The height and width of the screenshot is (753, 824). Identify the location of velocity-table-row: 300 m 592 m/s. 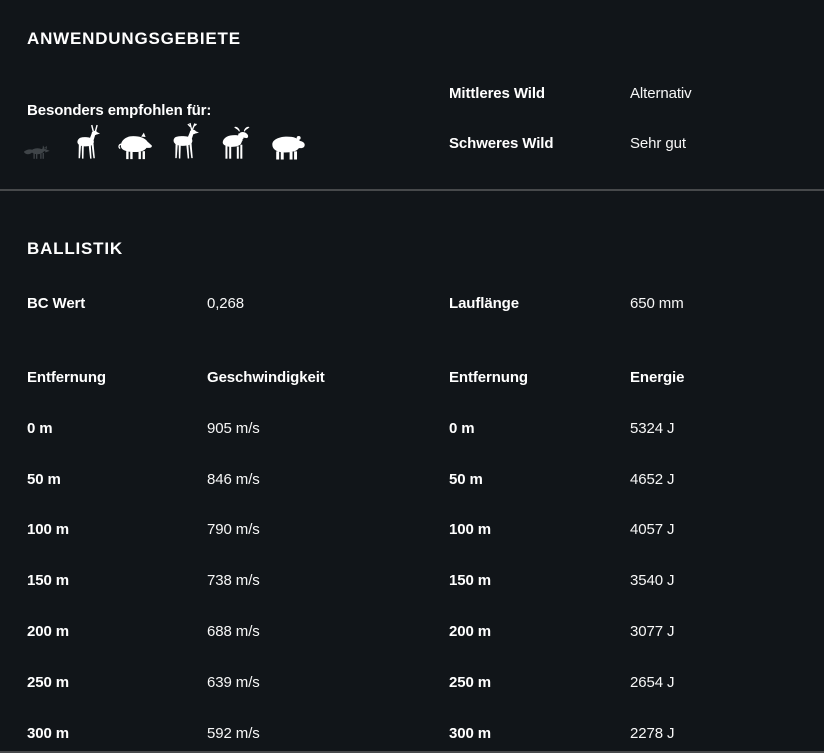
(222, 733).